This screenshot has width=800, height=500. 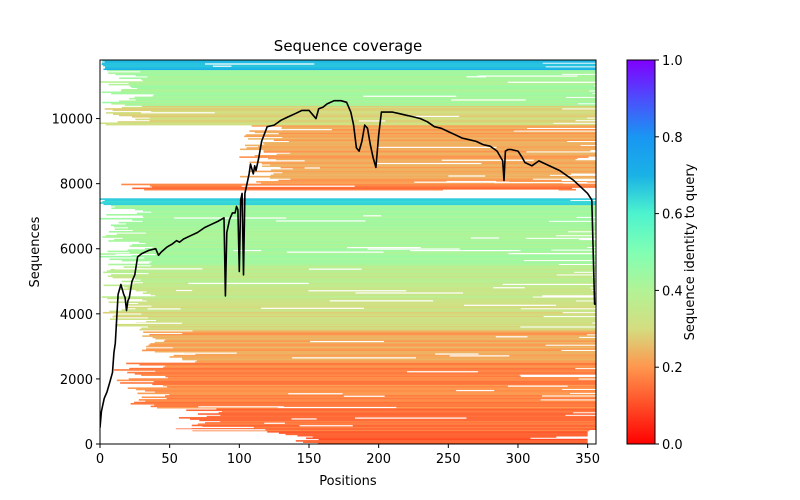 I want to click on y-tick-label: 10000, so click(x=72, y=120).